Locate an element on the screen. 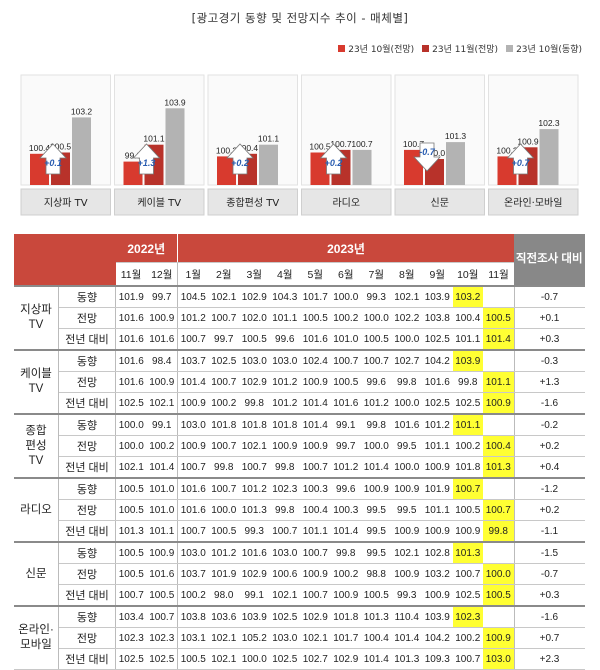 This screenshot has height=670, width=600. diff-cell: -1.5 is located at coordinates (549, 552).